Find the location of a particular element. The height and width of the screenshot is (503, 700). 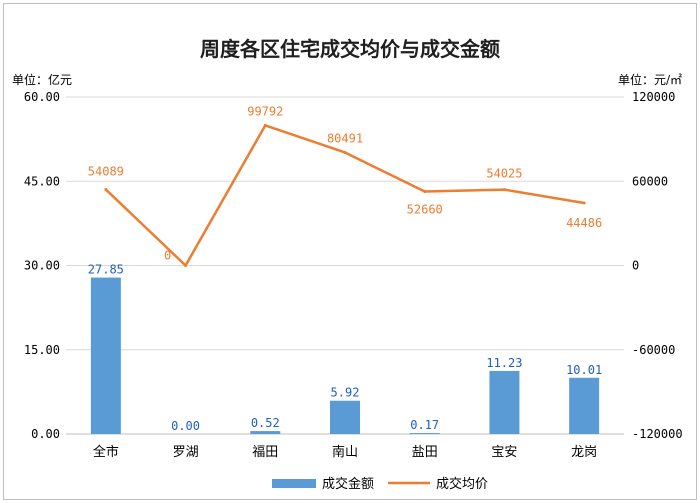

y-right-tick-label: 120000 is located at coordinates (653, 97).